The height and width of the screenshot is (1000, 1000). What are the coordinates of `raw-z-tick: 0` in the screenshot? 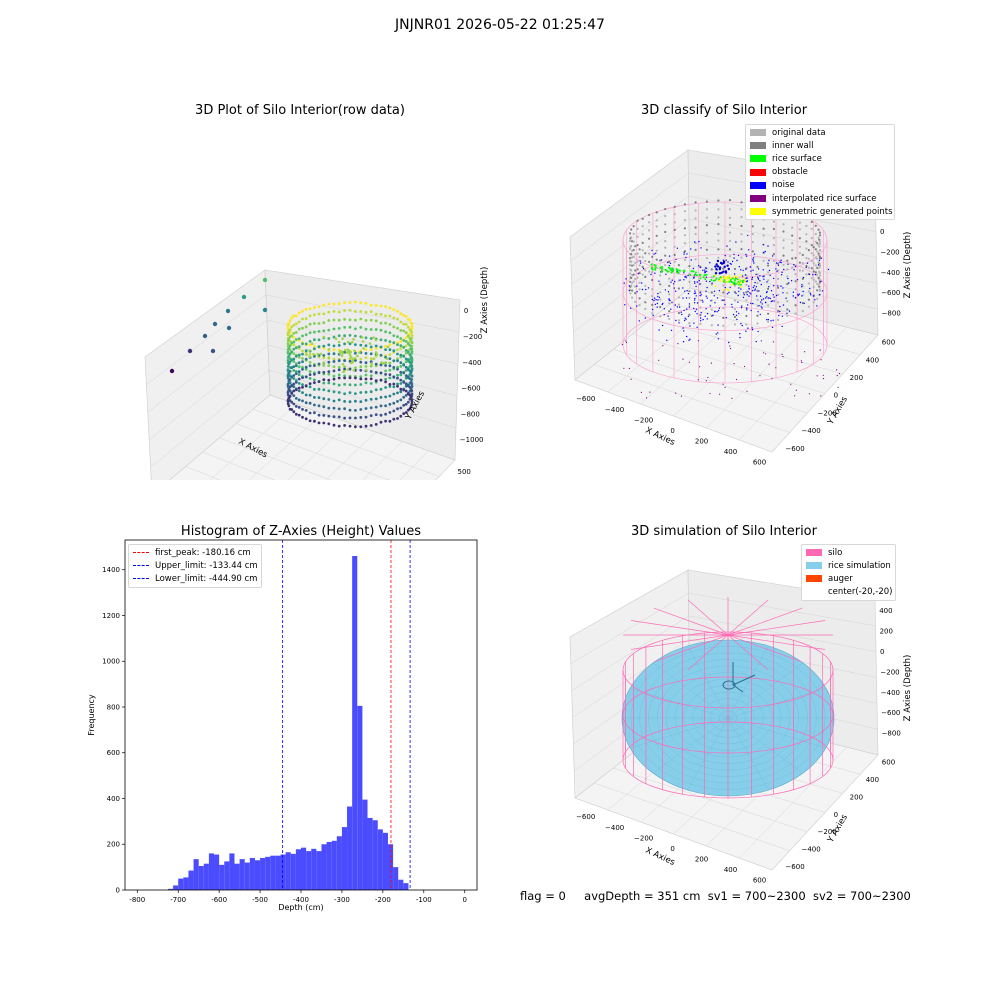 It's located at (466, 311).